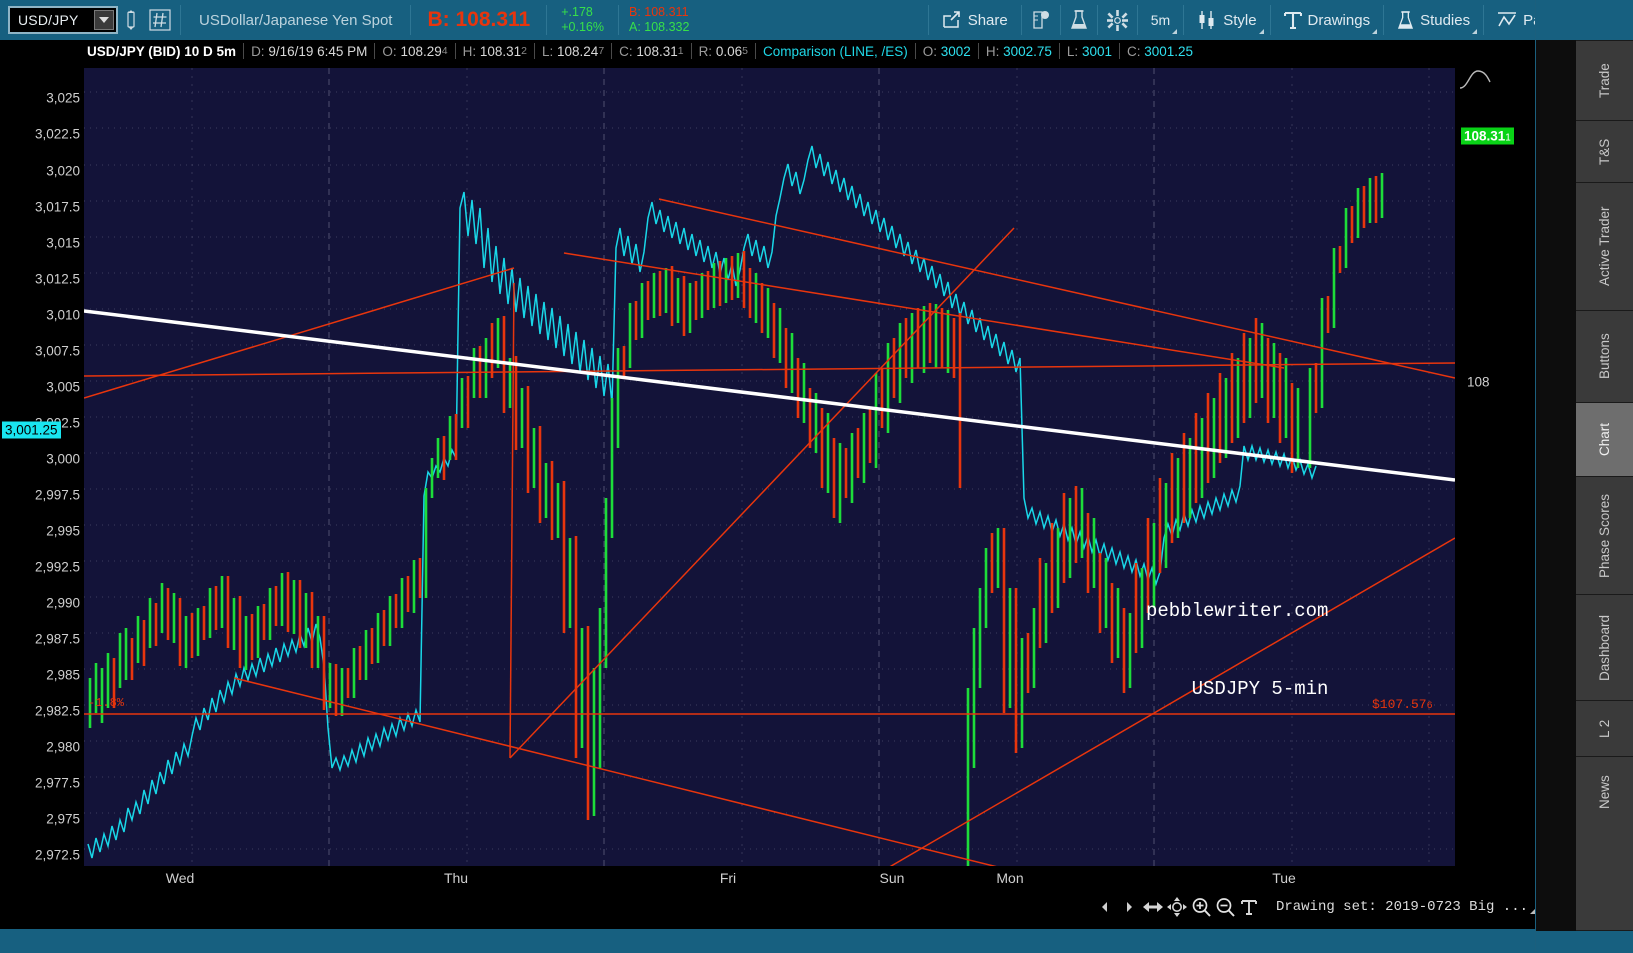 Image resolution: width=1633 pixels, height=953 pixels. What do you see at coordinates (389, 51) in the screenshot?
I see `info-open-label: O:` at bounding box center [389, 51].